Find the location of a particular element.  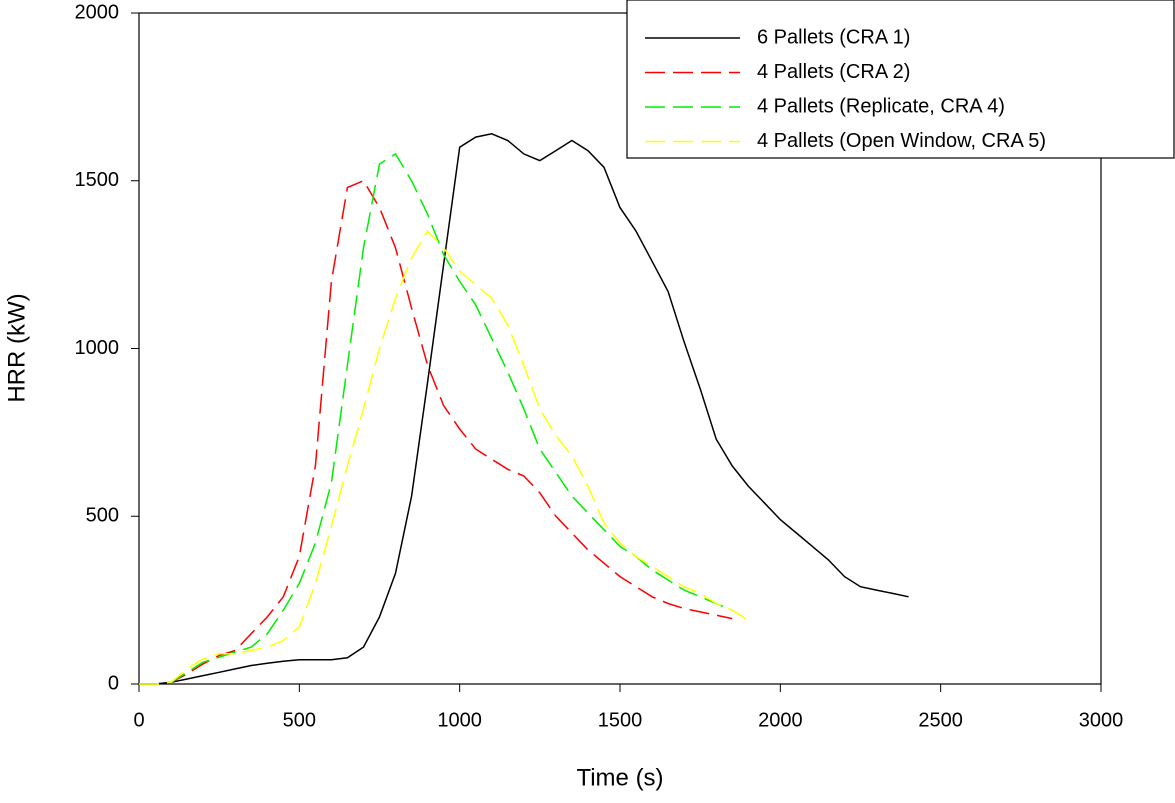

legend-label: 4 Pallets (Replicate, CRA 4) is located at coordinates (881, 106).